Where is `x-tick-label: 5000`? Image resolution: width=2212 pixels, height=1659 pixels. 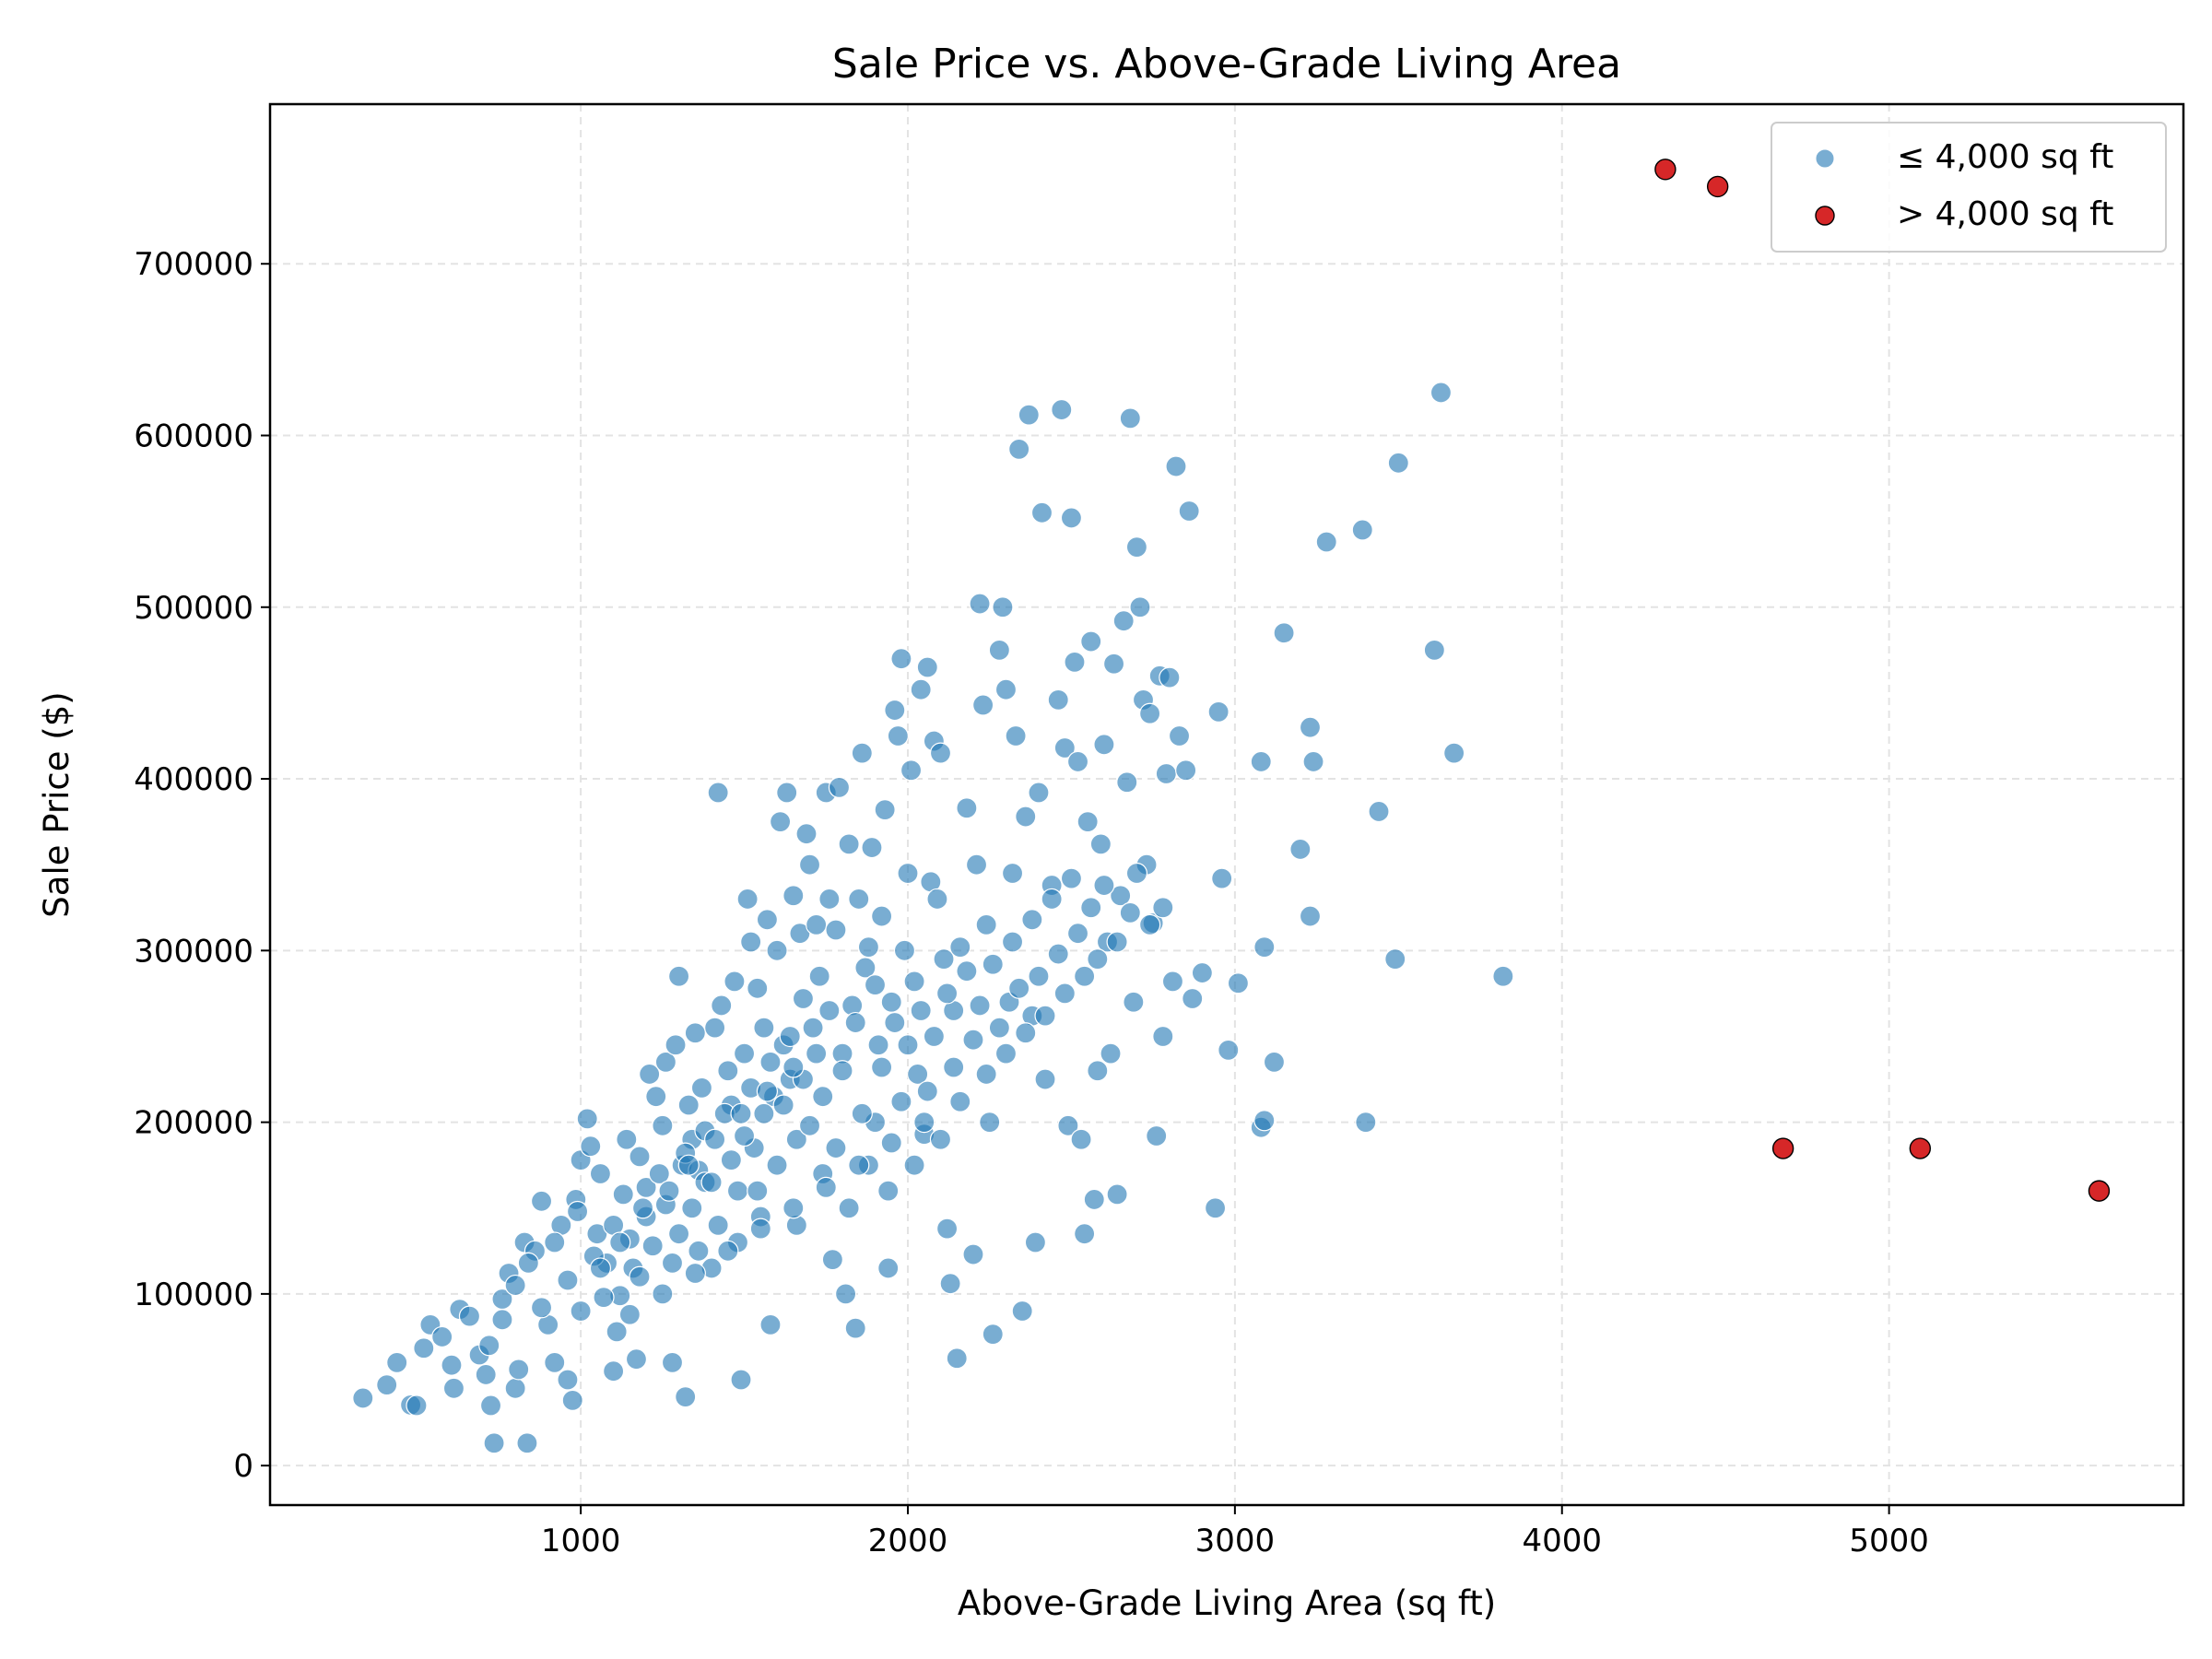
x-tick-label: 5000 is located at coordinates (1889, 1541).